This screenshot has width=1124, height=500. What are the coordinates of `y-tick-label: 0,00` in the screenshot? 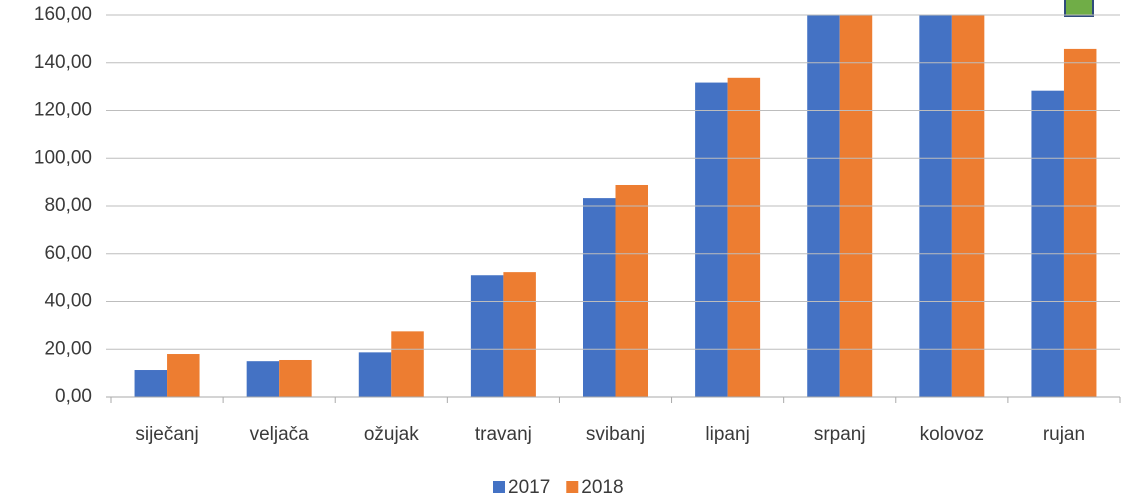 It's located at (73, 396).